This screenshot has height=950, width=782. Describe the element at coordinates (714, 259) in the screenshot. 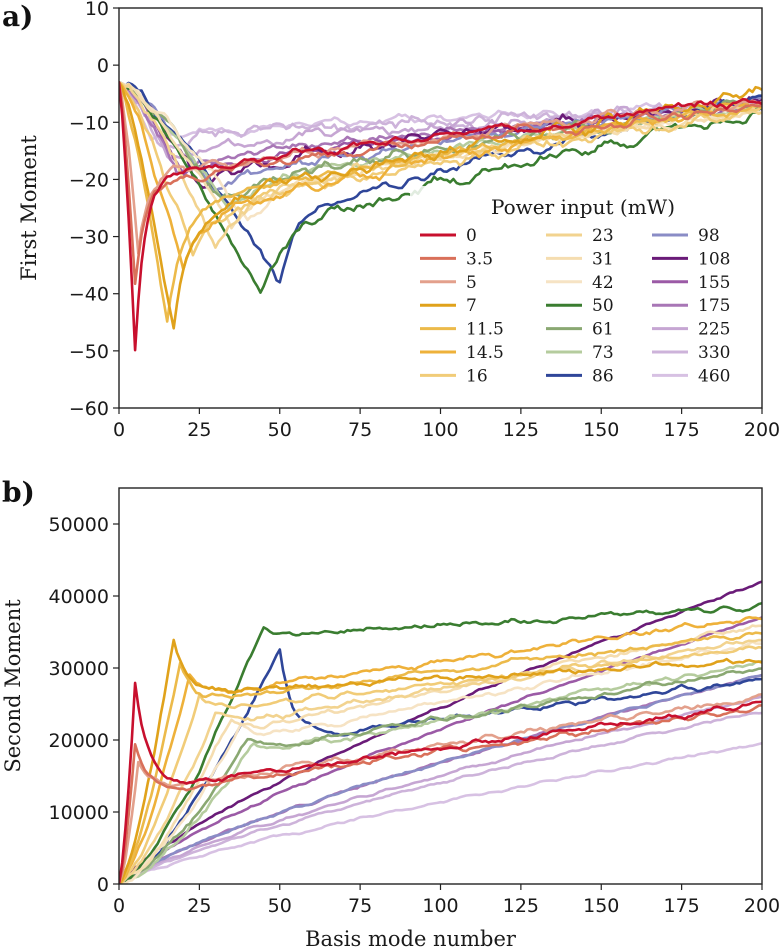

I see `legend-label: 108` at that location.